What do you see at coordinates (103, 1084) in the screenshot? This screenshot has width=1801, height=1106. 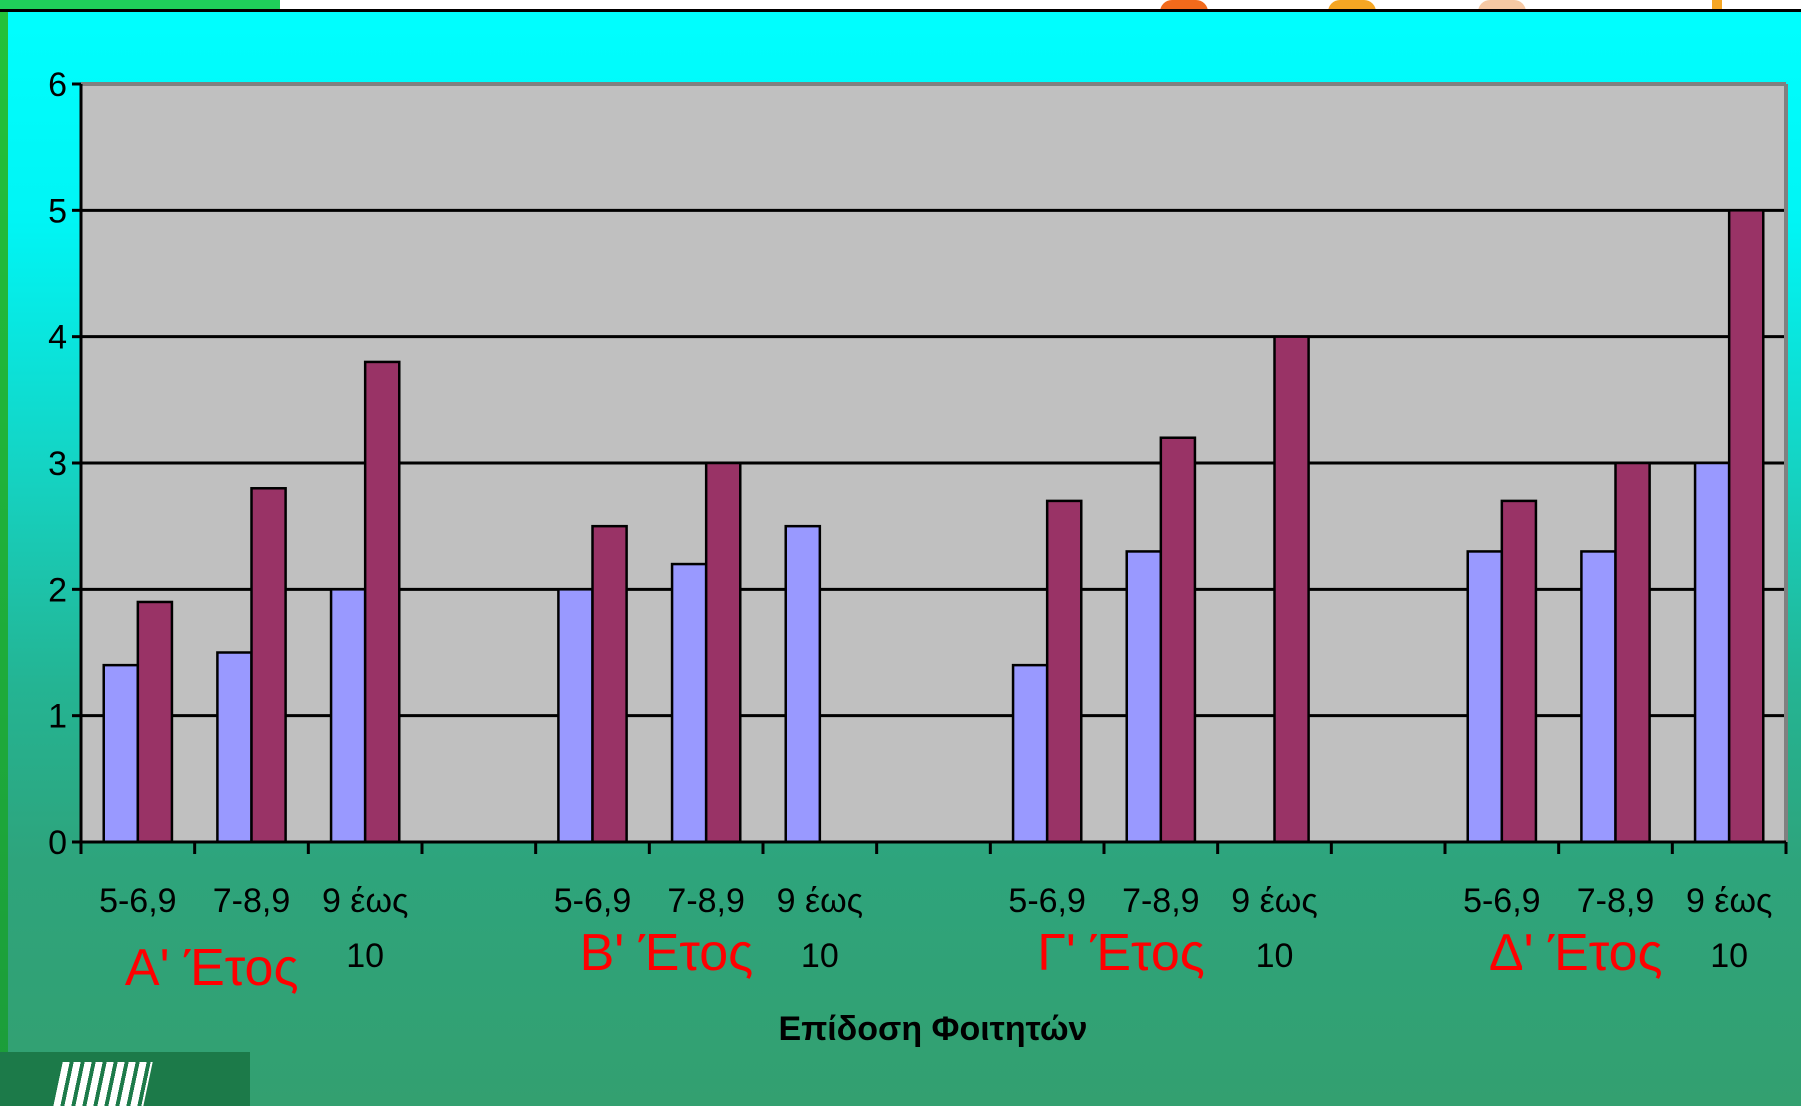 I see `logo-mark-icon` at bounding box center [103, 1084].